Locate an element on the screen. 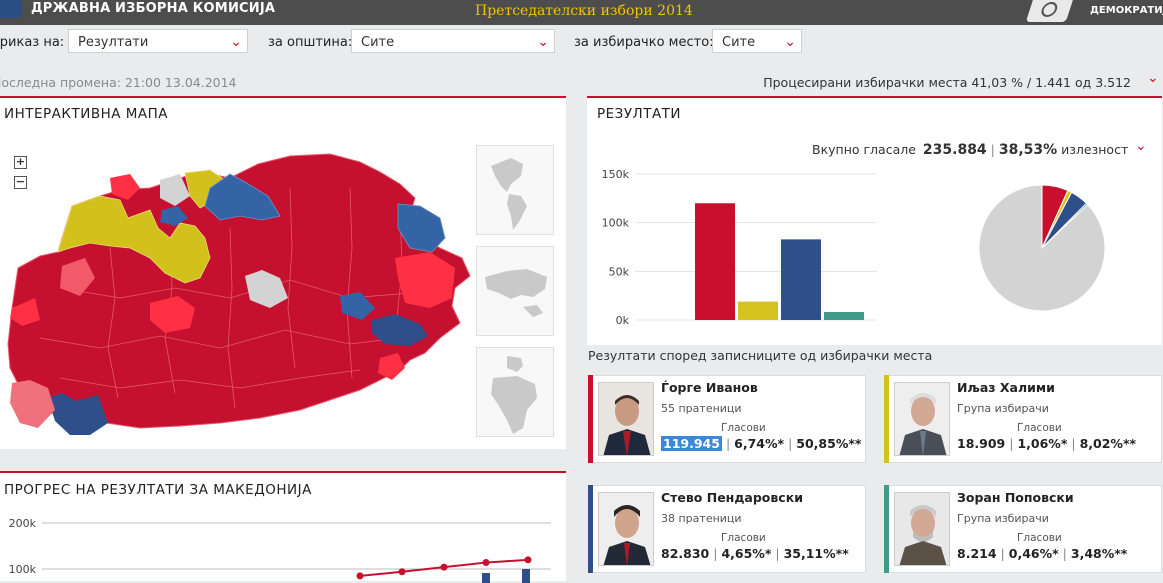 The width and height of the screenshot is (1163, 583). candidate-pct-votes: 8,02%** is located at coordinates (1108, 443).